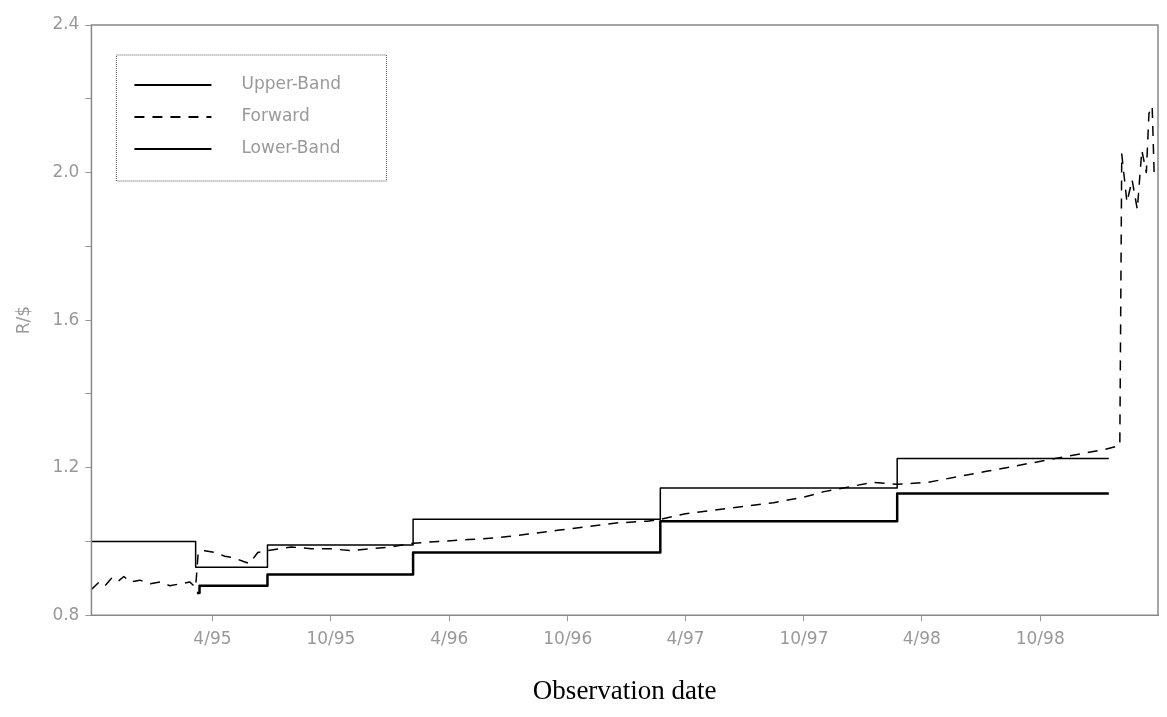  I want to click on x-tick-label: 4/96, so click(449, 637).